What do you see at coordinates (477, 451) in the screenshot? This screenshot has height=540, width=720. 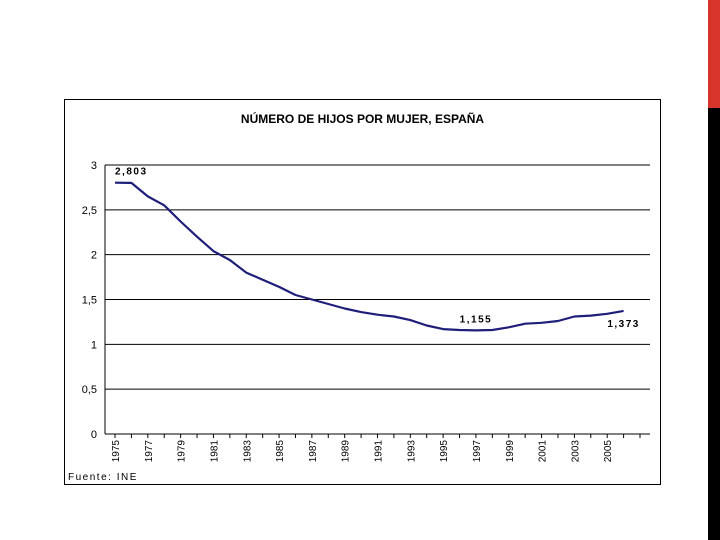 I see `x-tick-label: 1997` at bounding box center [477, 451].